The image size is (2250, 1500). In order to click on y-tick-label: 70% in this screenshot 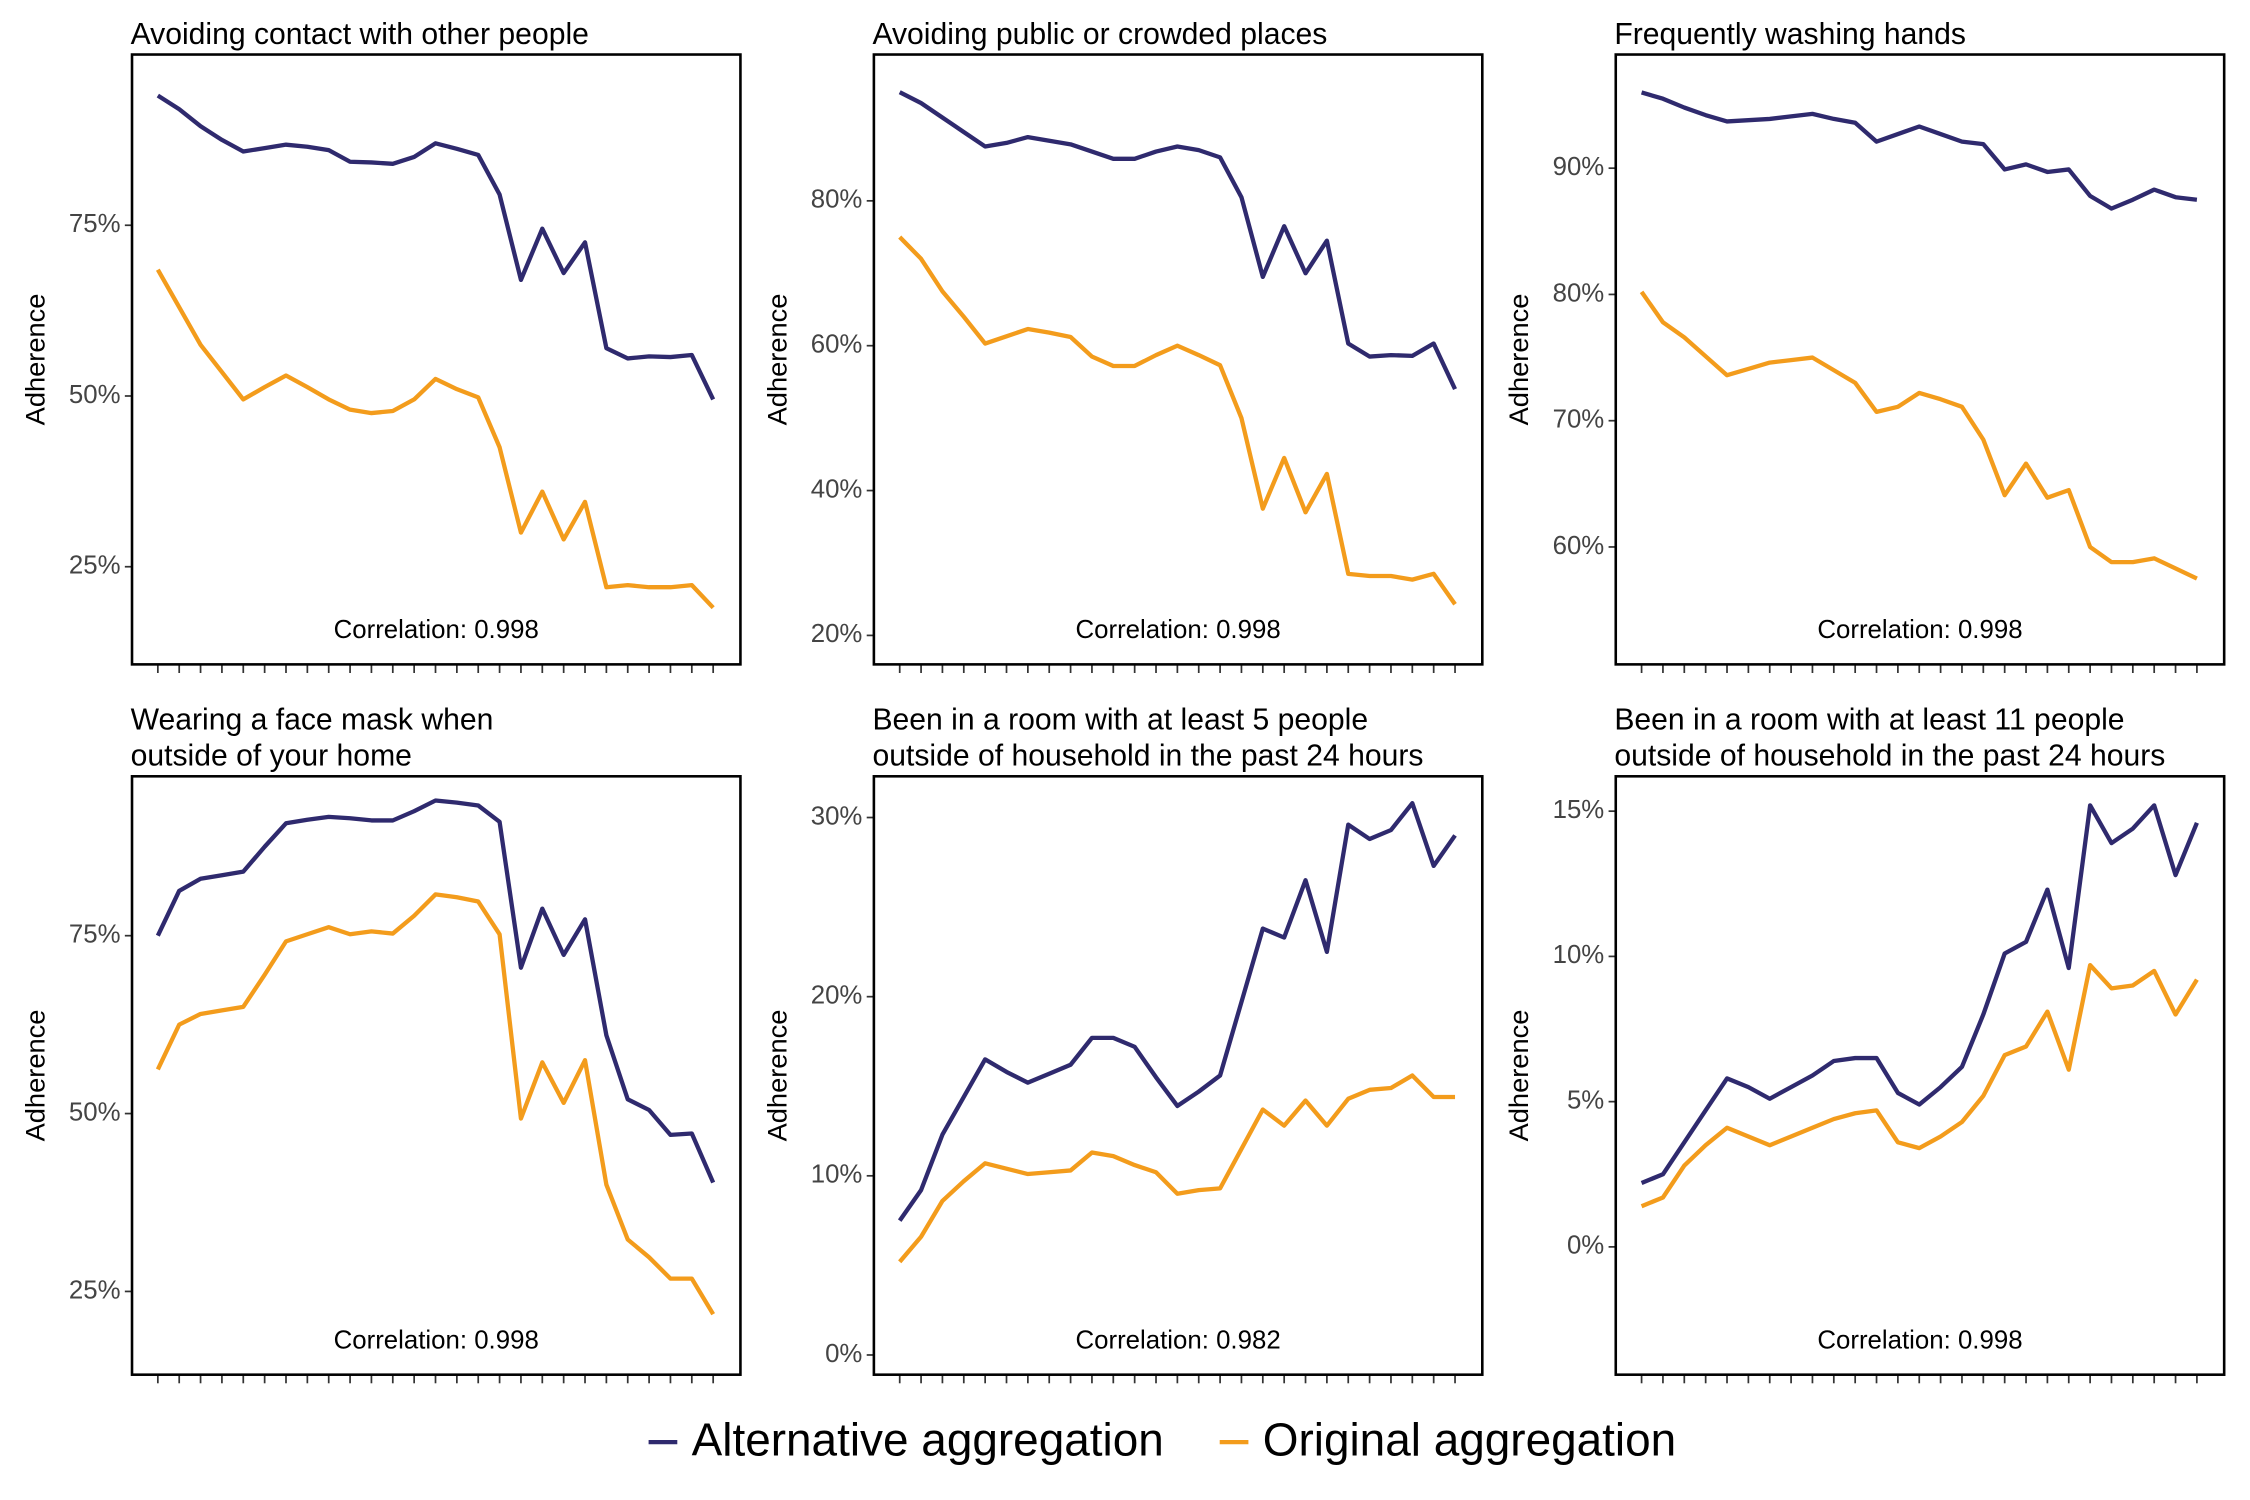, I will do `click(1579, 420)`.